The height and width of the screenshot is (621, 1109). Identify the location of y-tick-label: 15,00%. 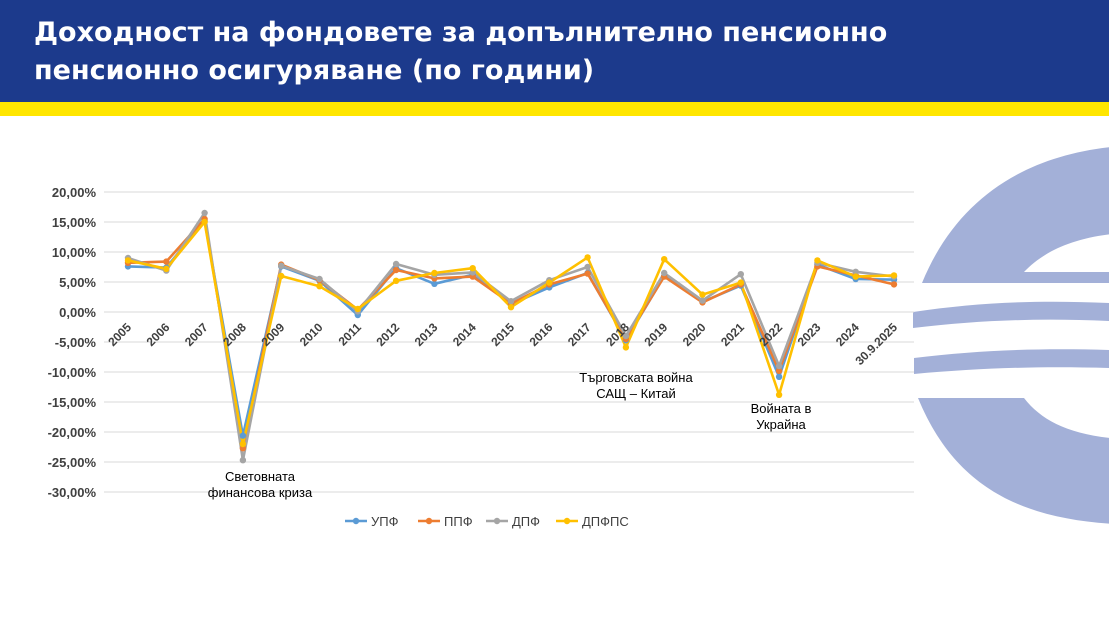
(74, 222).